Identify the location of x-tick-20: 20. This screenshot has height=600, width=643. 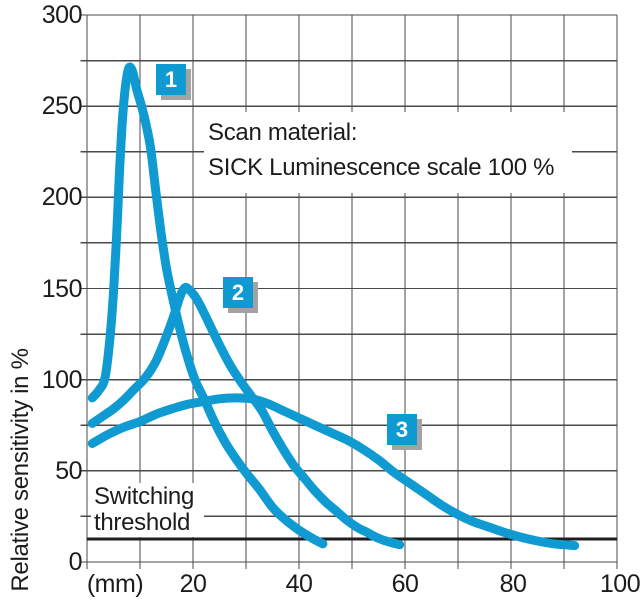
(193, 584).